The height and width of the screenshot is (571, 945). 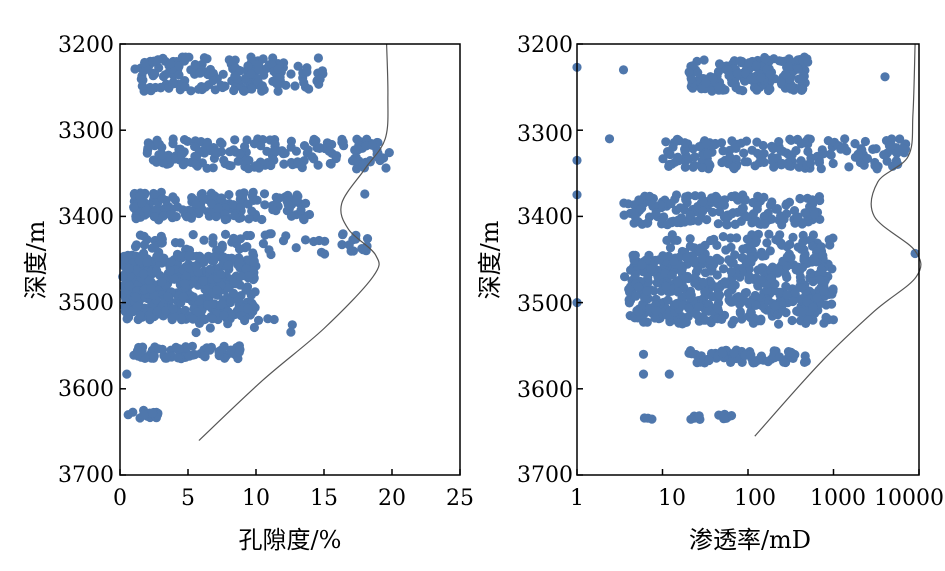 I want to click on porosity-x-tick: 25, so click(x=460, y=498).